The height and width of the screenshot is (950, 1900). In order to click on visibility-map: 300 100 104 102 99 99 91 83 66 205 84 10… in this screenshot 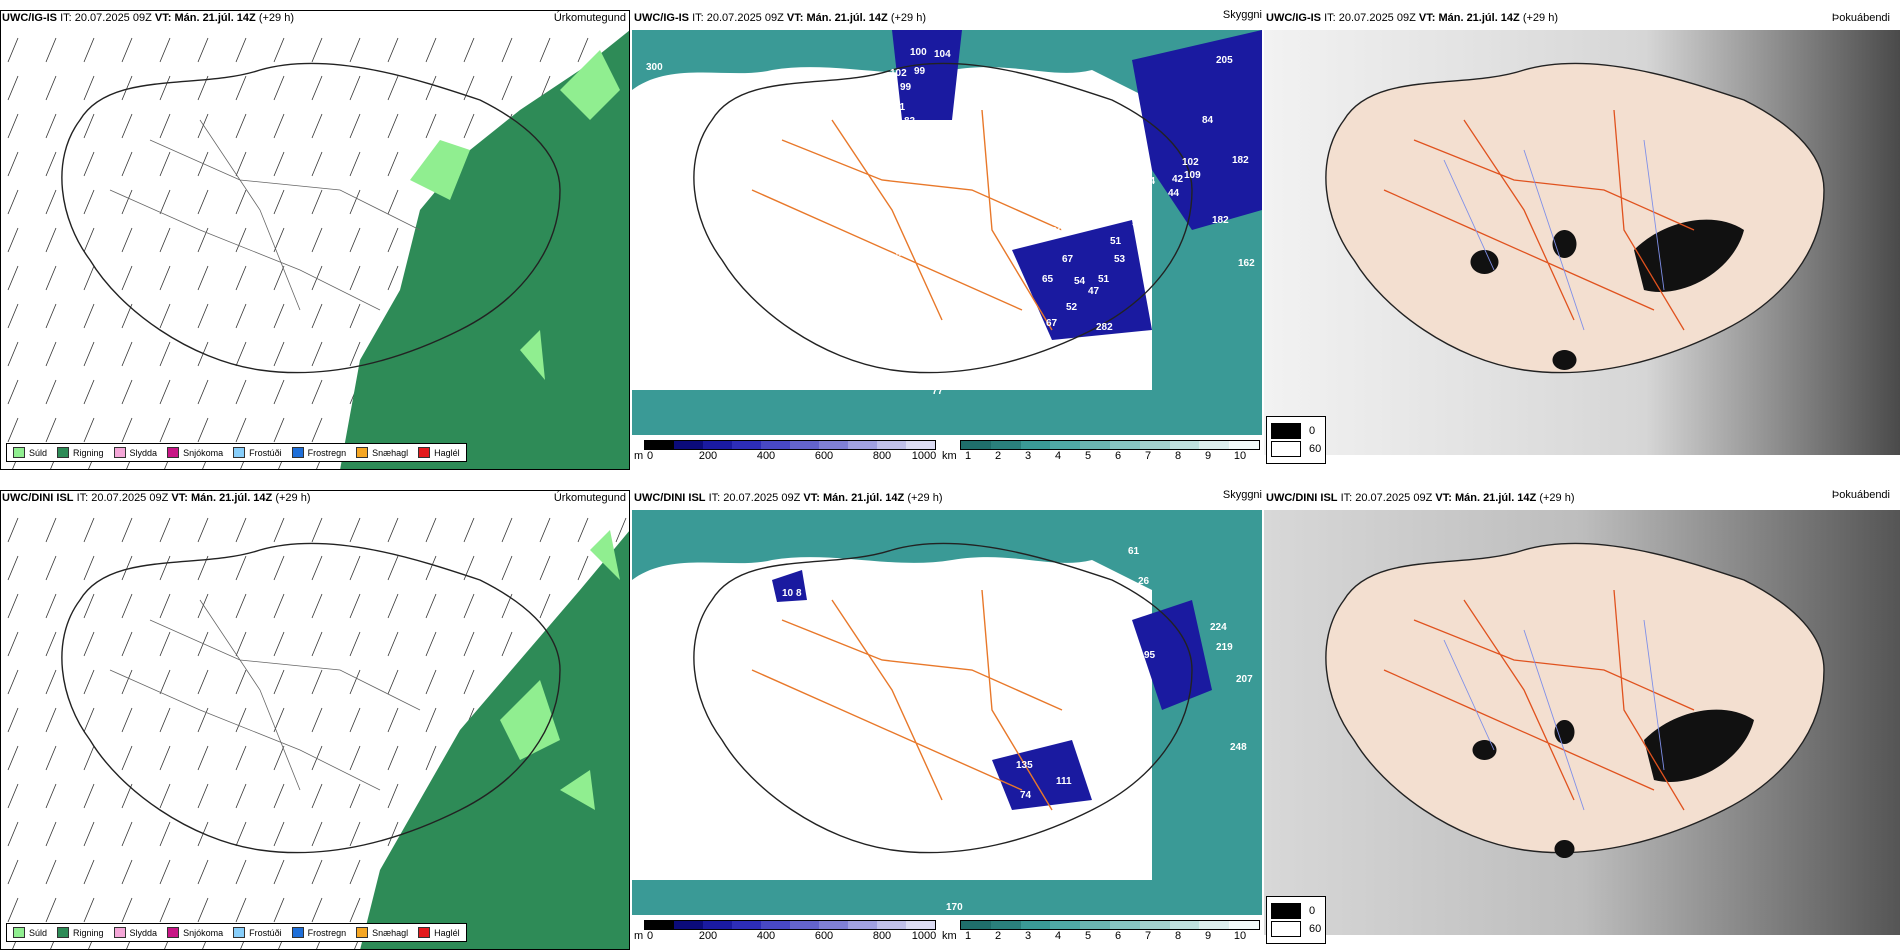, I will do `click(947, 232)`.